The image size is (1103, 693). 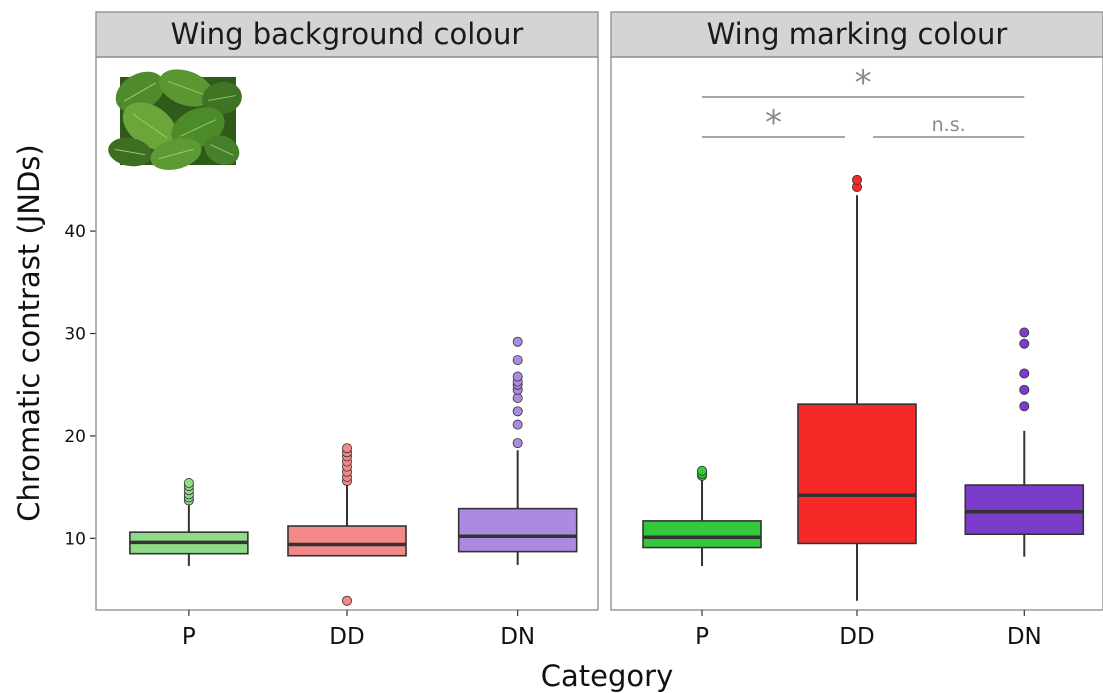 I want to click on significance-p-dd: *, so click(x=773, y=123).